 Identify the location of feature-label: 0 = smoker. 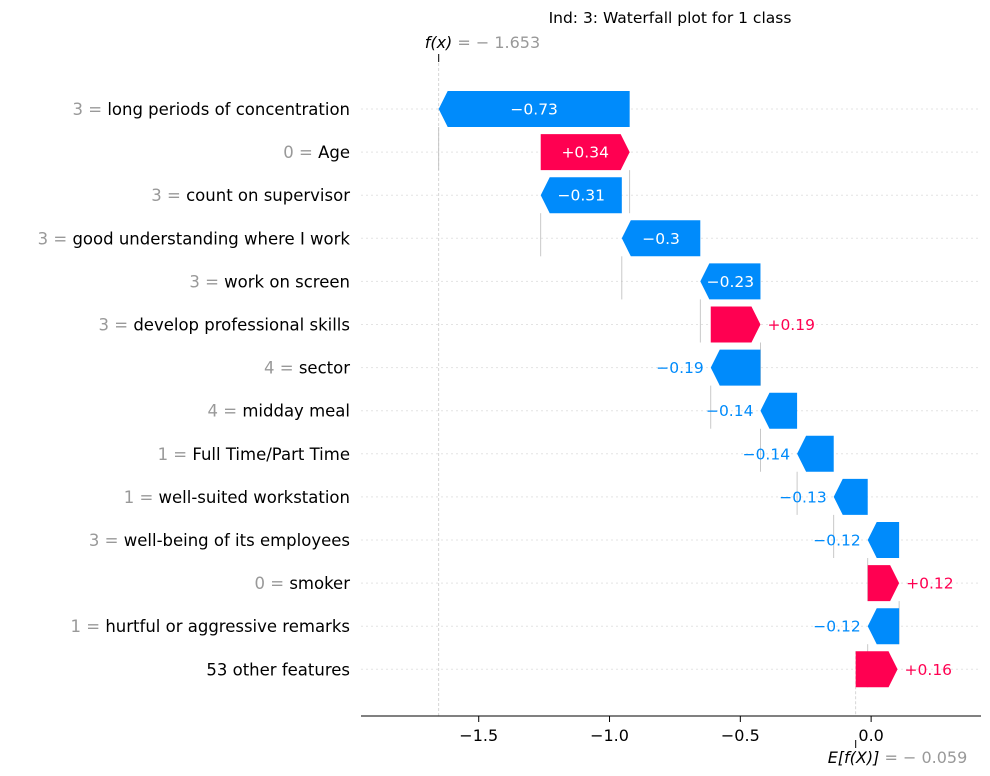
(303, 583).